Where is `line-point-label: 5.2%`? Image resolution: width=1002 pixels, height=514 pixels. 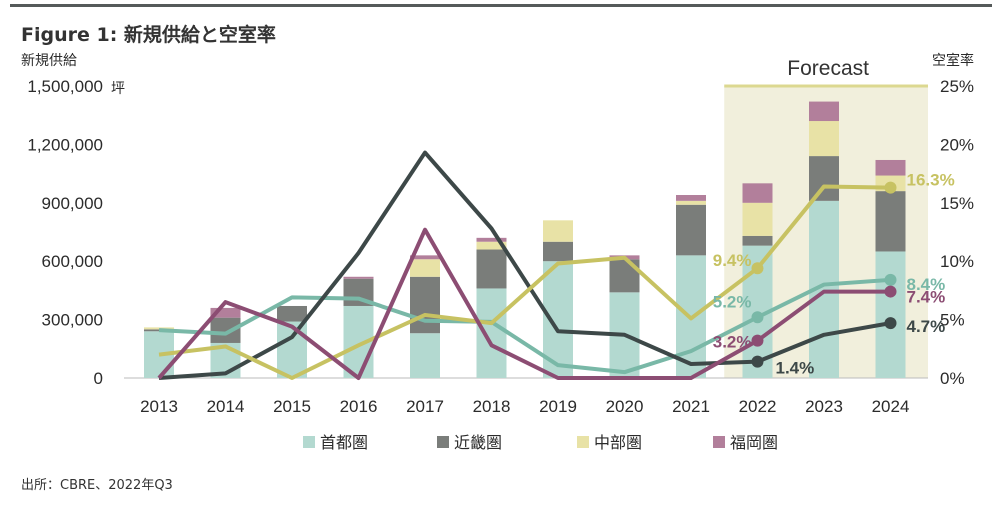
line-point-label: 5.2% is located at coordinates (732, 301).